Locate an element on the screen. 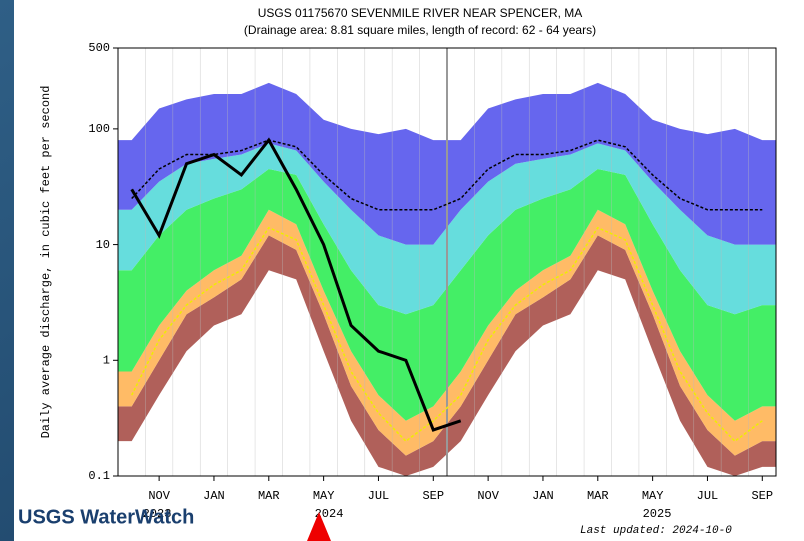  last-updated: Last updated: 2024-10-0 is located at coordinates (656, 531).